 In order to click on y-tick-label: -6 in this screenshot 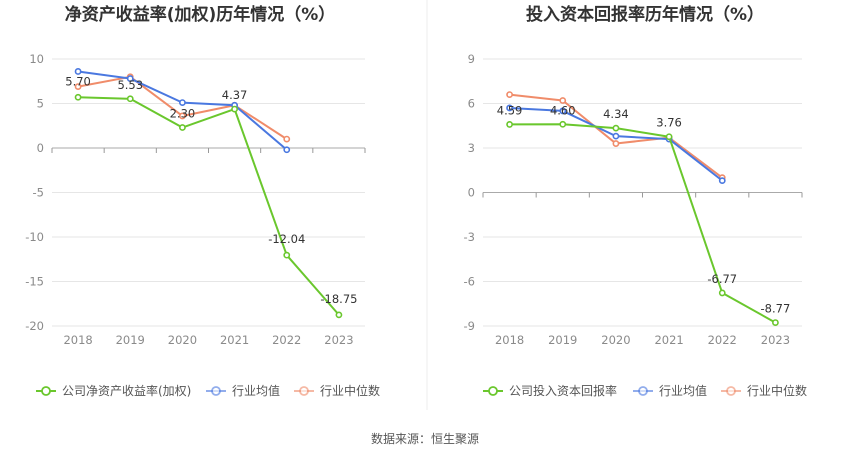, I will do `click(469, 282)`.